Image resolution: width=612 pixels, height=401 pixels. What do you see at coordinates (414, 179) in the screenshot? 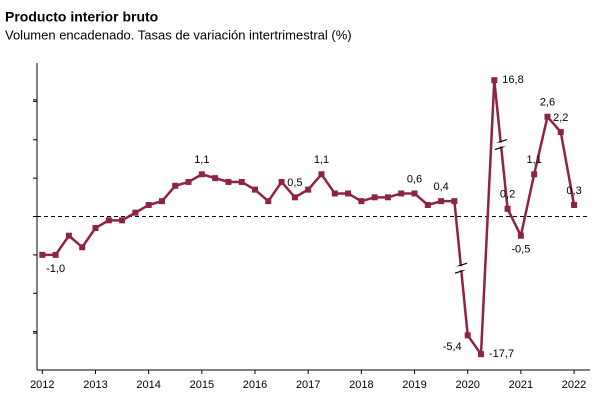
I see `data-label: 0,6` at bounding box center [414, 179].